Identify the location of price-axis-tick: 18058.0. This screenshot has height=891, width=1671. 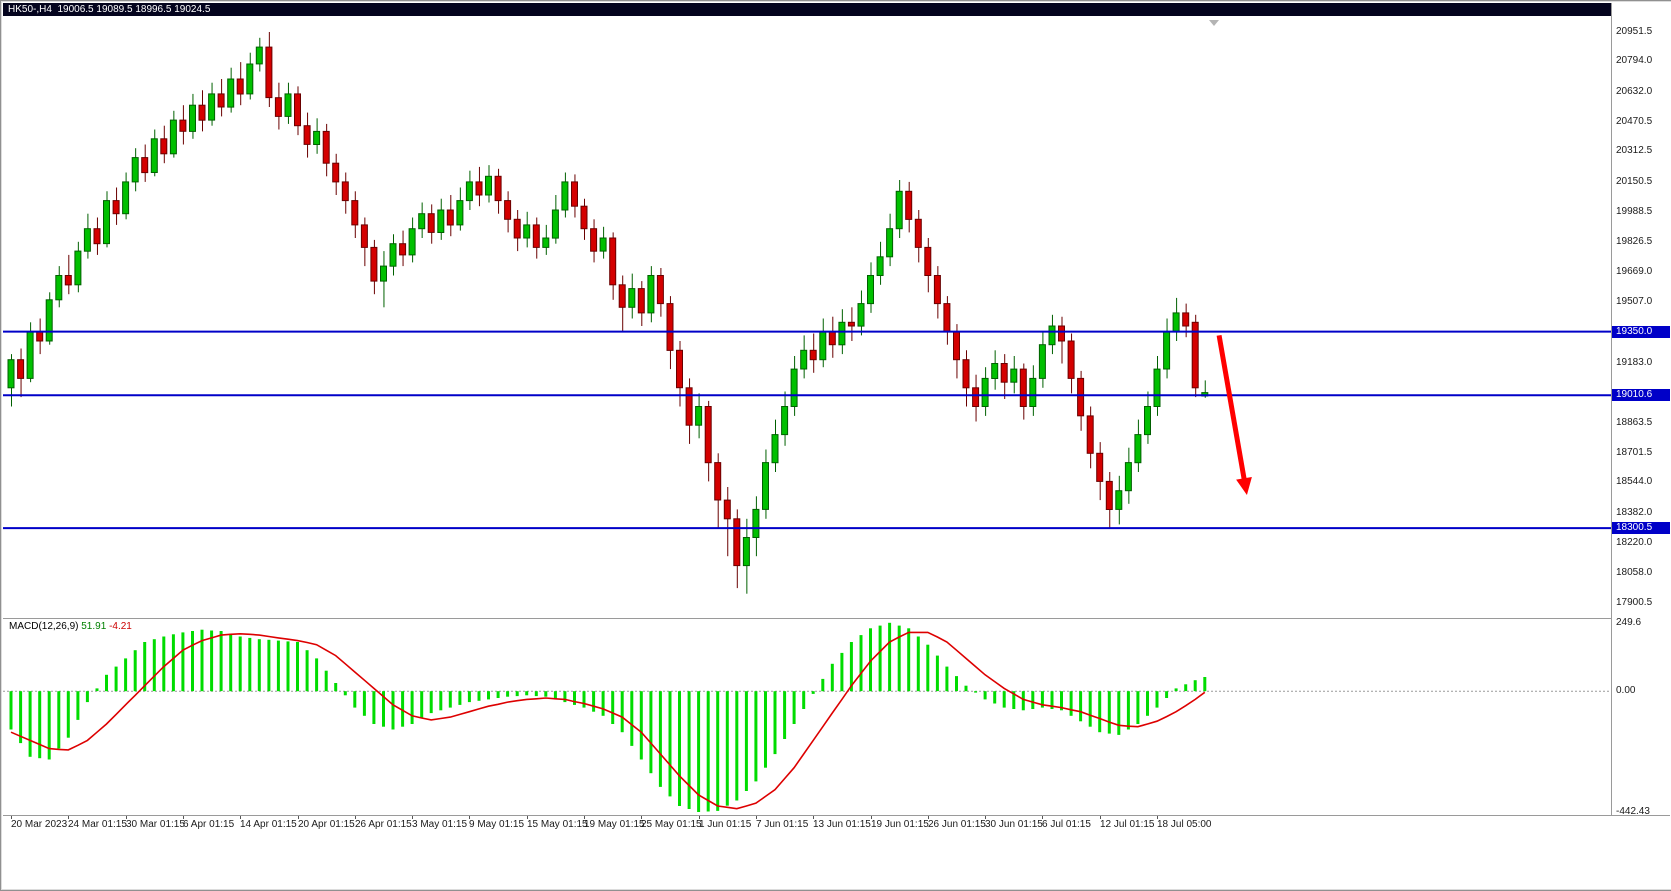
(1634, 572).